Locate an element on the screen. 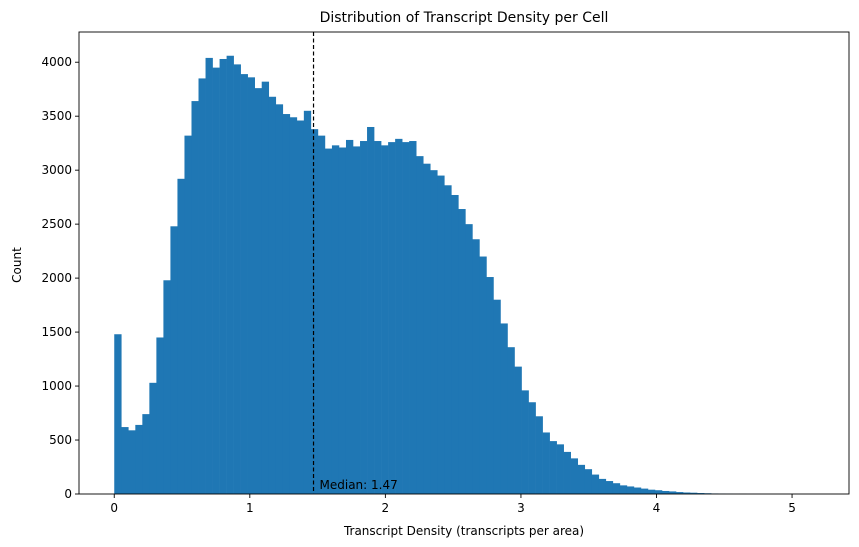  y-tick-label: 3000 is located at coordinates (56, 170).